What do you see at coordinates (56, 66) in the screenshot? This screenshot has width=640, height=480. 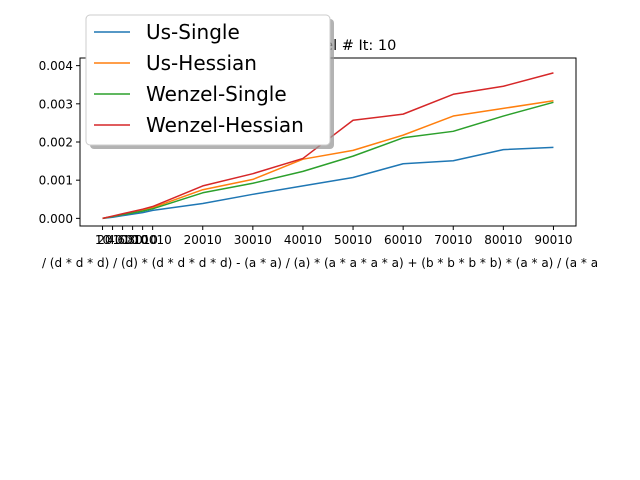 I see `y-tick-label: 0.004` at bounding box center [56, 66].